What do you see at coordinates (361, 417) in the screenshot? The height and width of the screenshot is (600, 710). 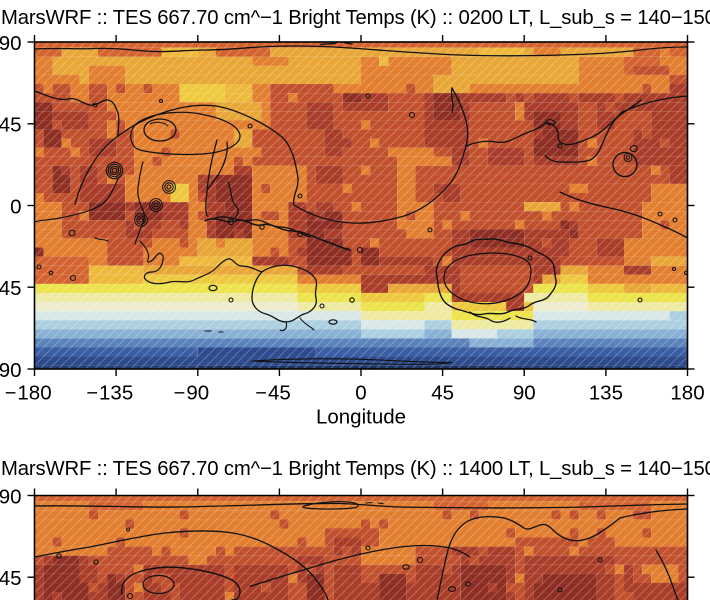 I see `svg-text: Longitude` at bounding box center [361, 417].